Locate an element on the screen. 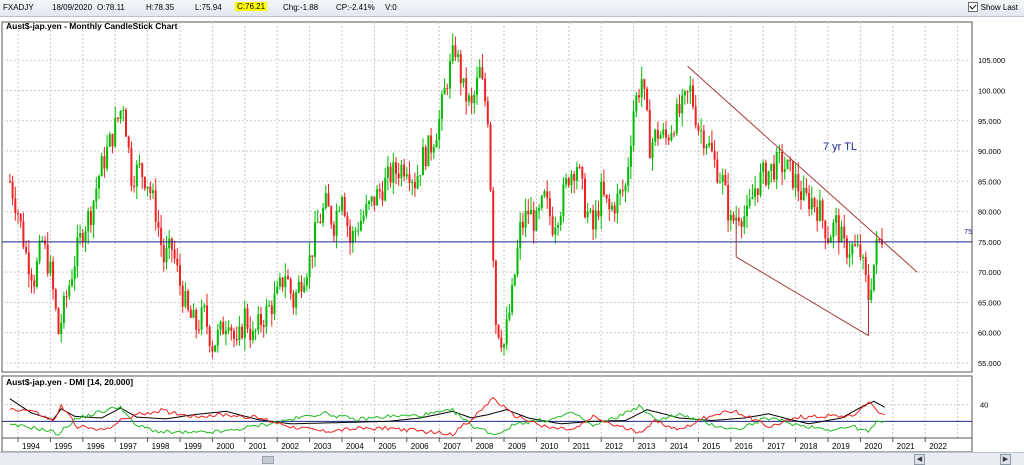 The image size is (1024, 465). price-tick-label: 80.000 is located at coordinates (989, 212).